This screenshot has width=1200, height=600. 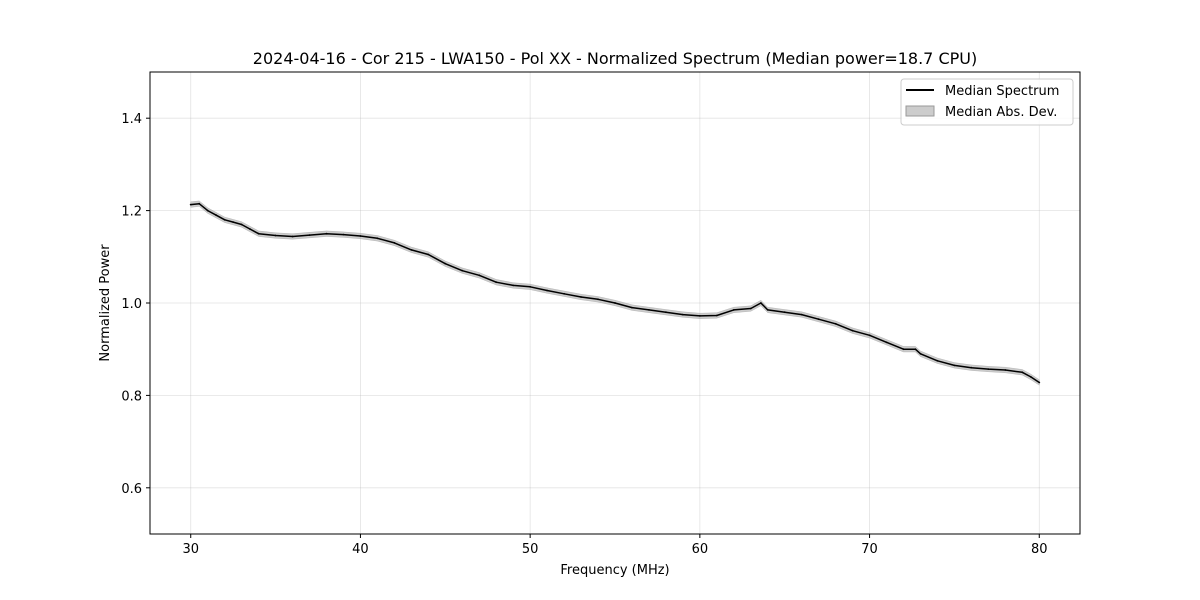 What do you see at coordinates (530, 549) in the screenshot?
I see `x-tick-label: 50` at bounding box center [530, 549].